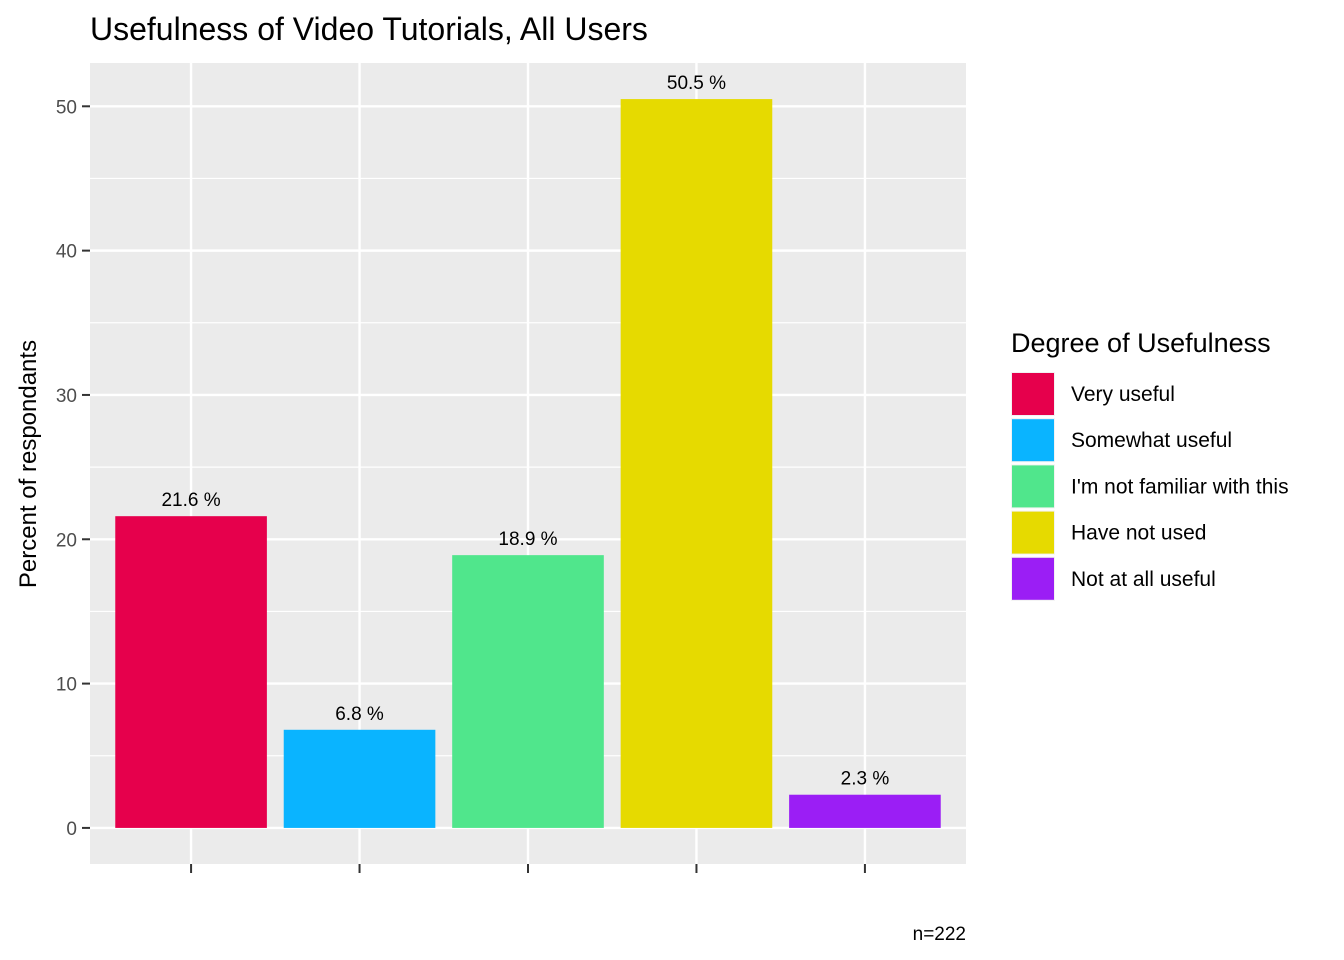  Describe the element at coordinates (28, 464) in the screenshot. I see `y-axis-title: Percent of respondants` at that location.